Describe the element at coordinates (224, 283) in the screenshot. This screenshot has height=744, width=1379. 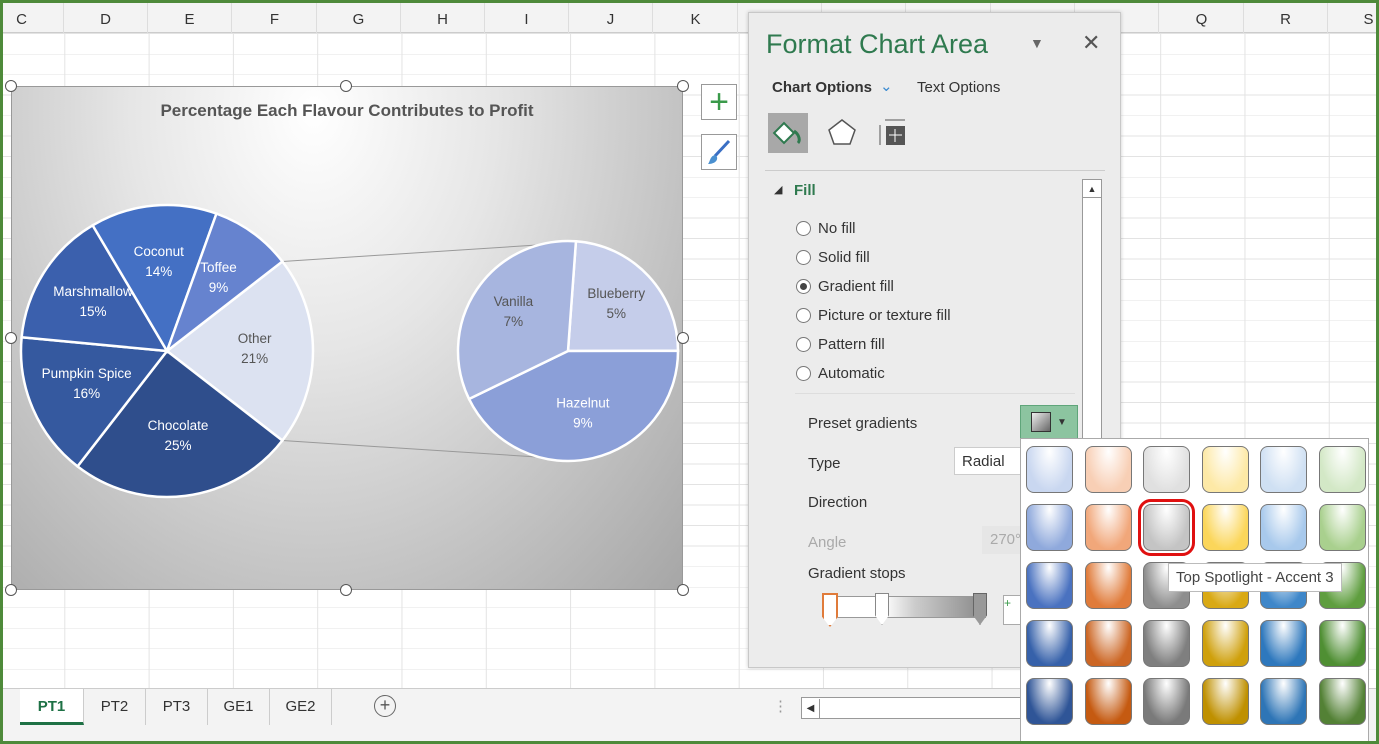
I see `pie-slice-toffee` at that location.